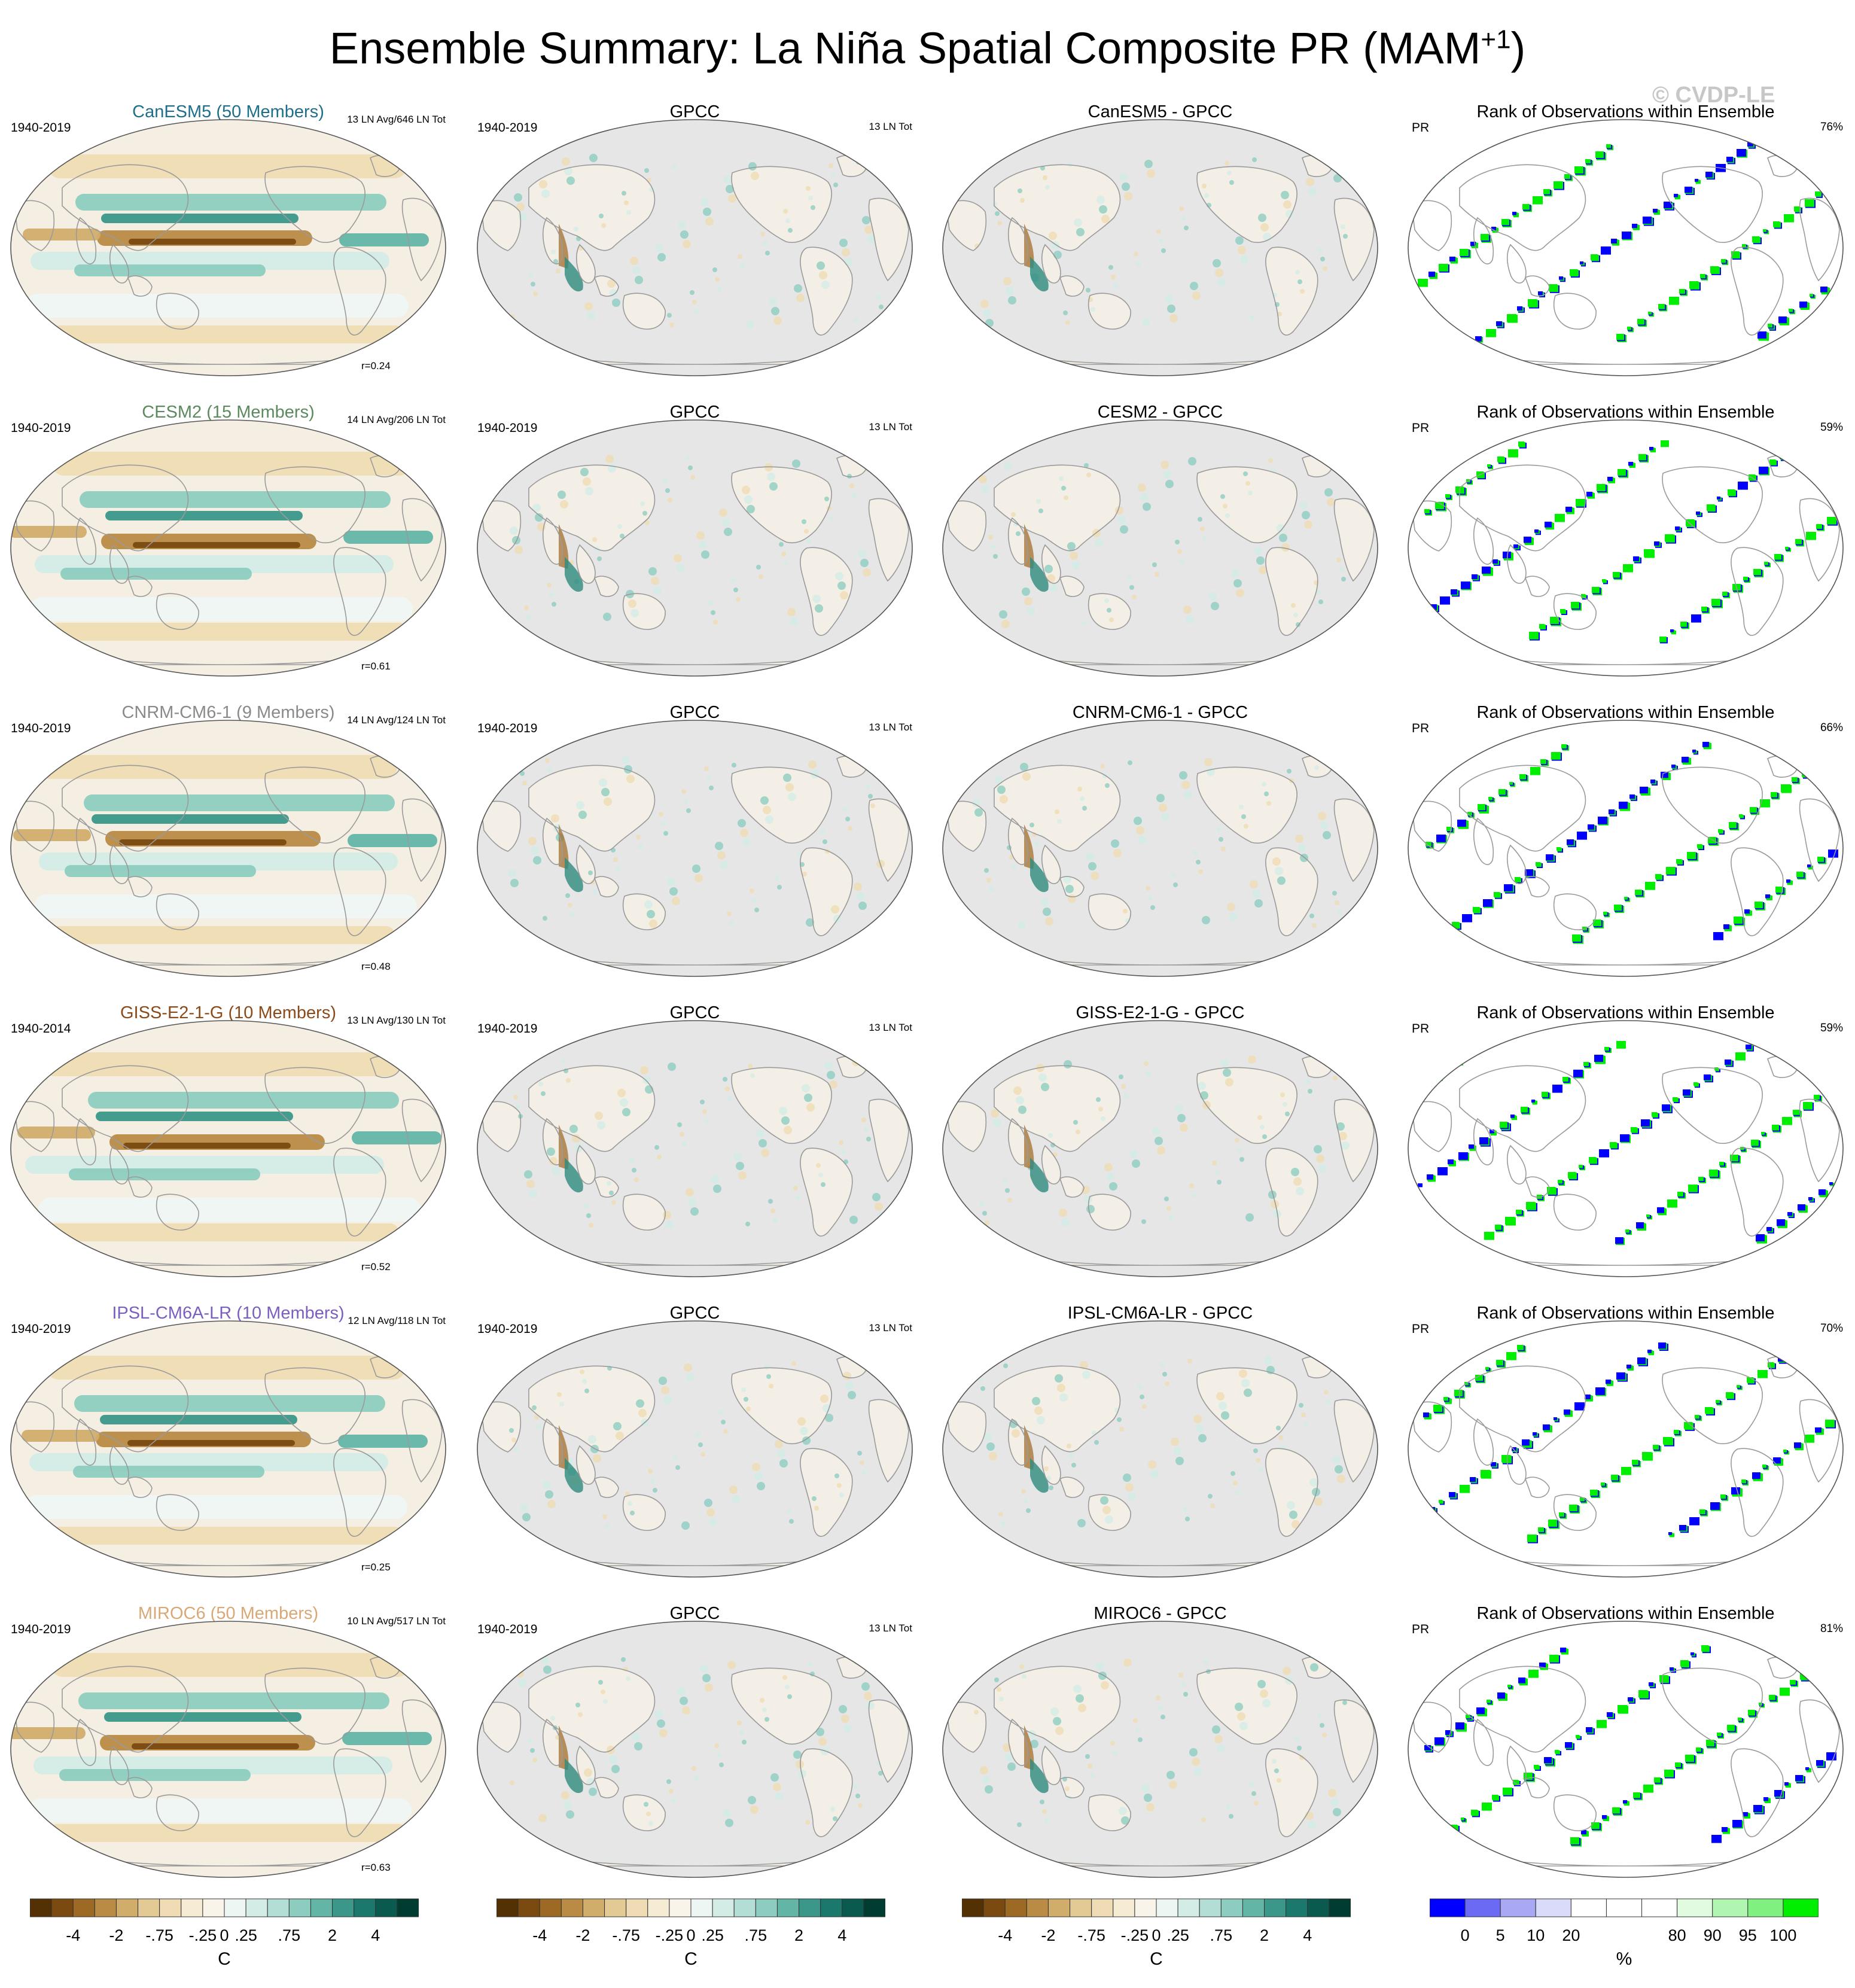  What do you see at coordinates (1831, 1628) in the screenshot?
I see `rank-percent: 81%` at bounding box center [1831, 1628].